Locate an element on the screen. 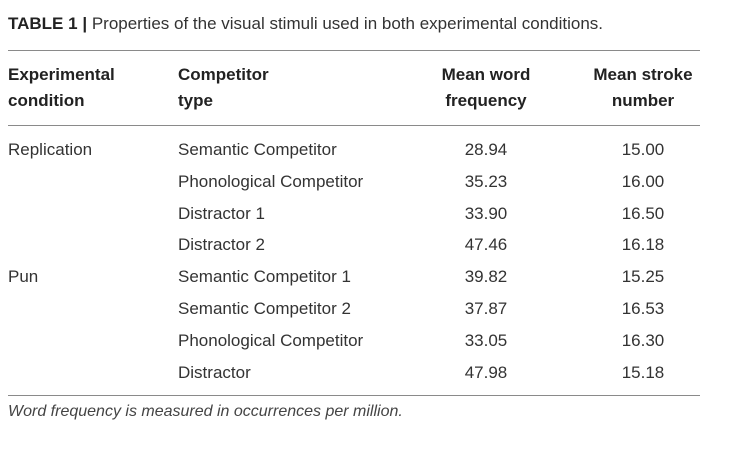 The height and width of the screenshot is (450, 756). header-mean-word-frequency: Mean word frequency is located at coordinates (486, 88).